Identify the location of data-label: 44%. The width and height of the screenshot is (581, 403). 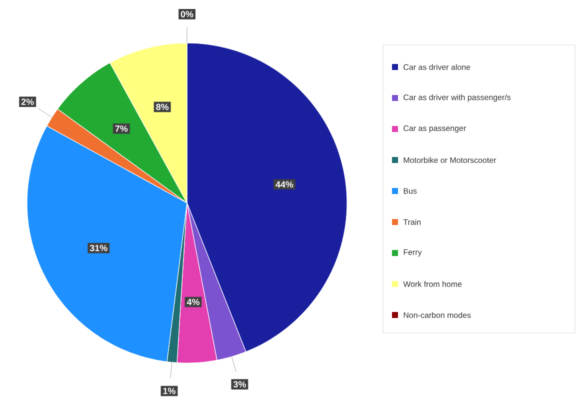
(285, 184).